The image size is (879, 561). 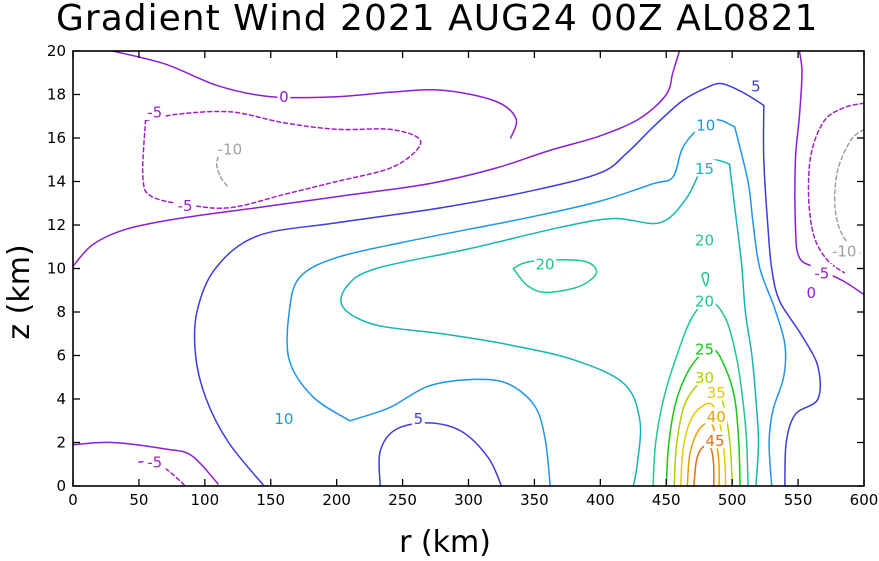 What do you see at coordinates (849, 191) in the screenshot?
I see `contour-line--10` at bounding box center [849, 191].